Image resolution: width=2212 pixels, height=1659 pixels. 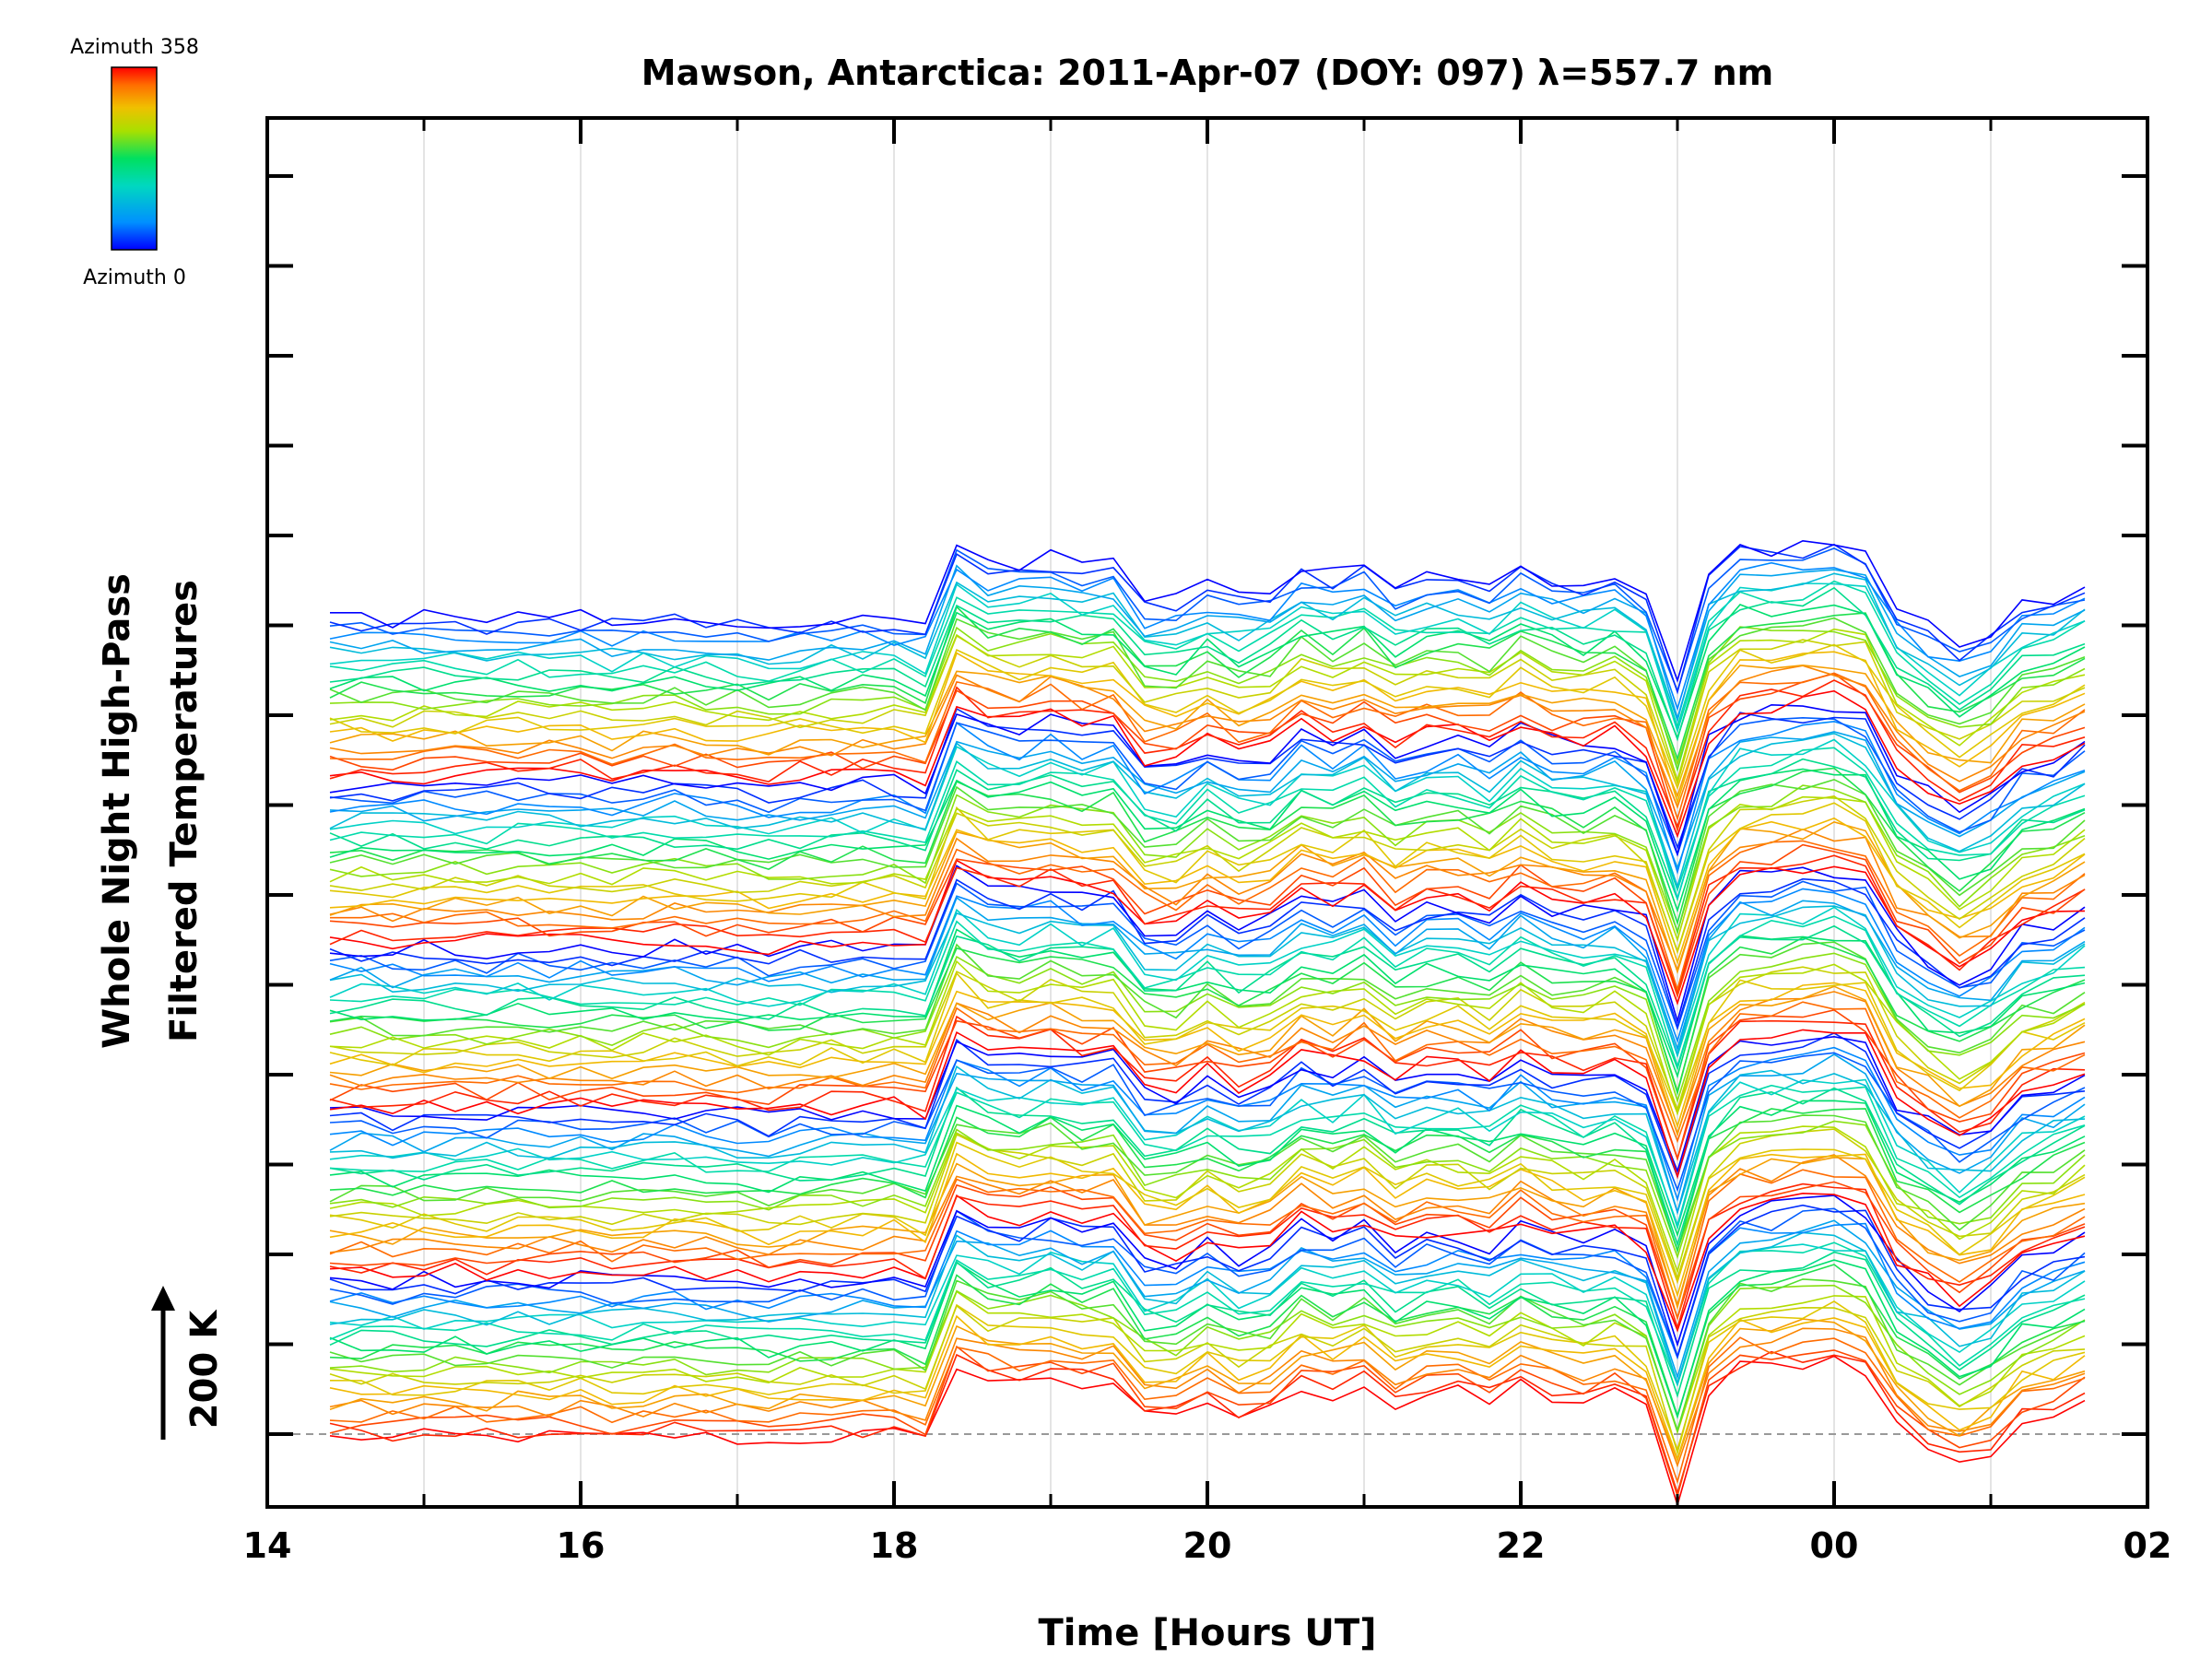 I want to click on x-tick-label: 22, so click(x=1521, y=1545).